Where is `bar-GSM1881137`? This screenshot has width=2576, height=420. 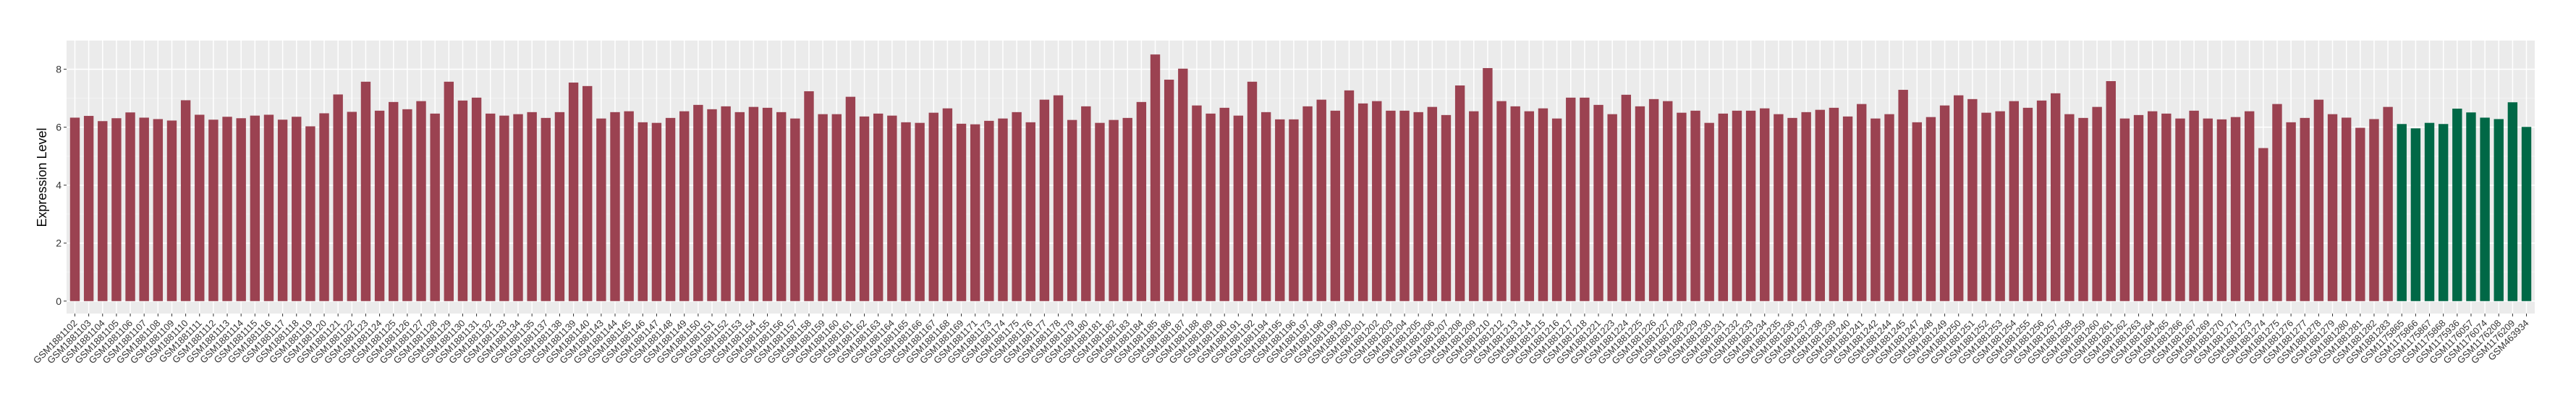 bar-GSM1881137 is located at coordinates (546, 209).